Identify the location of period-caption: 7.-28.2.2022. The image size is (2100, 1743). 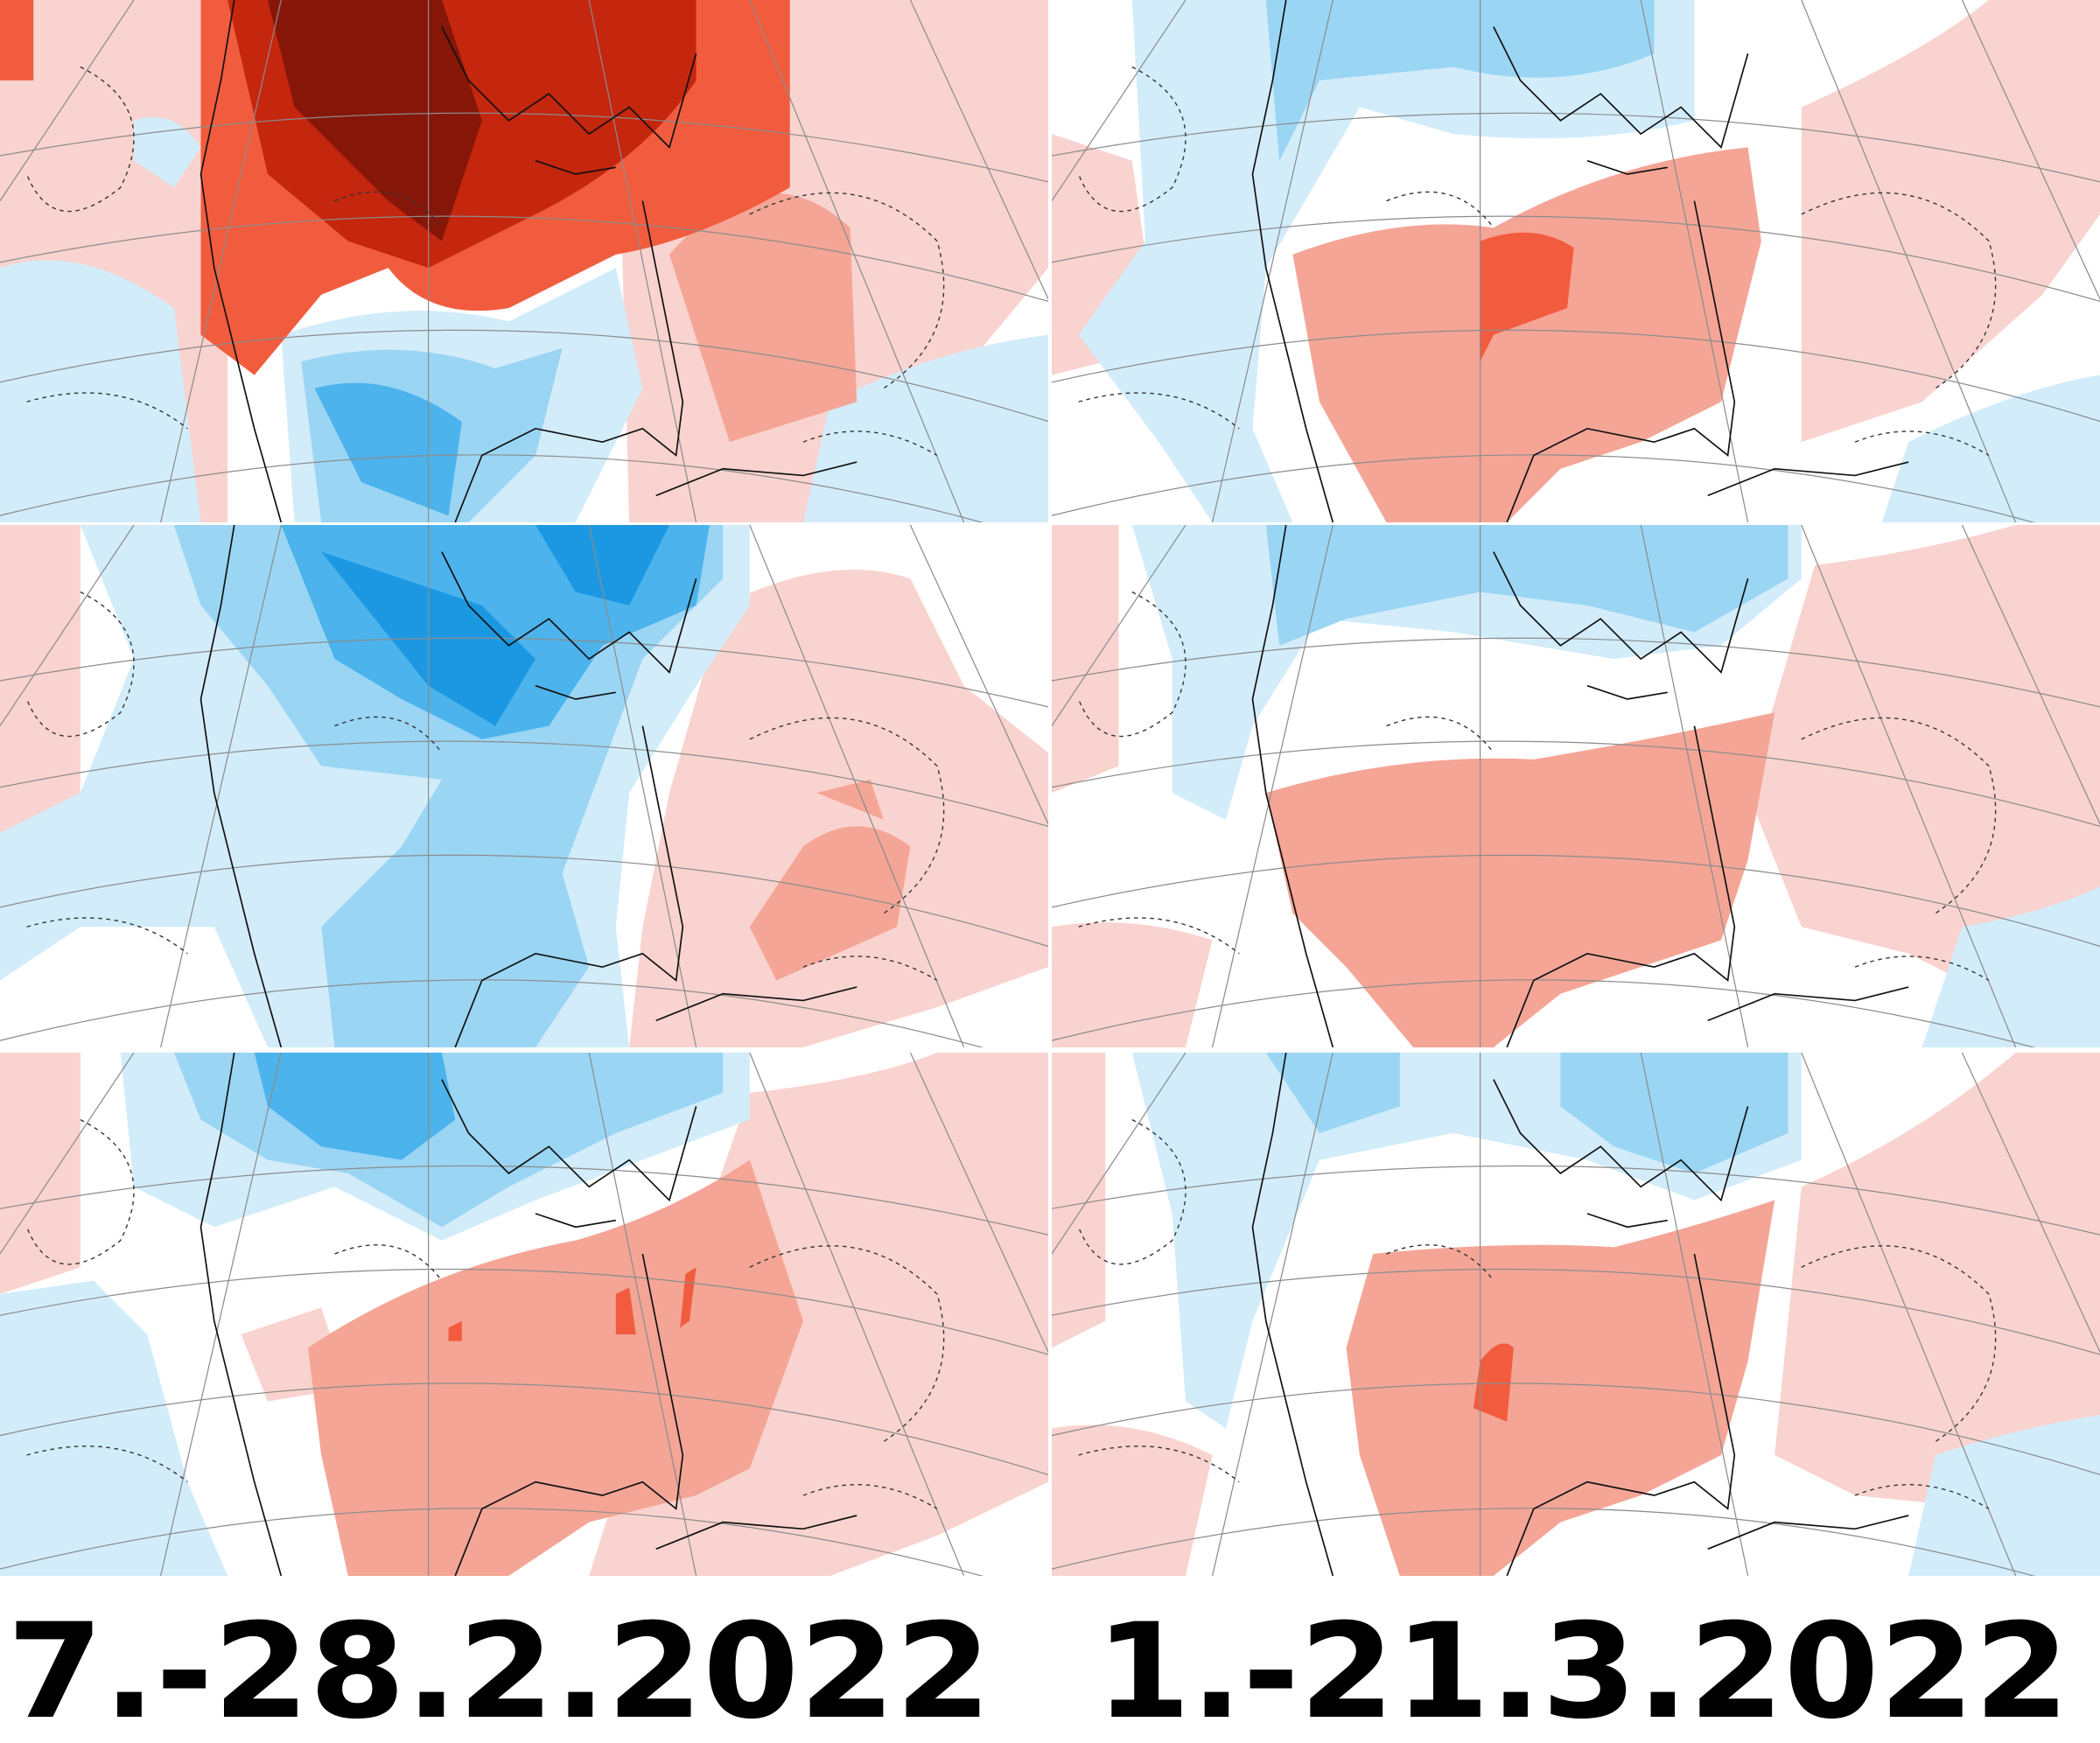
(499, 1669).